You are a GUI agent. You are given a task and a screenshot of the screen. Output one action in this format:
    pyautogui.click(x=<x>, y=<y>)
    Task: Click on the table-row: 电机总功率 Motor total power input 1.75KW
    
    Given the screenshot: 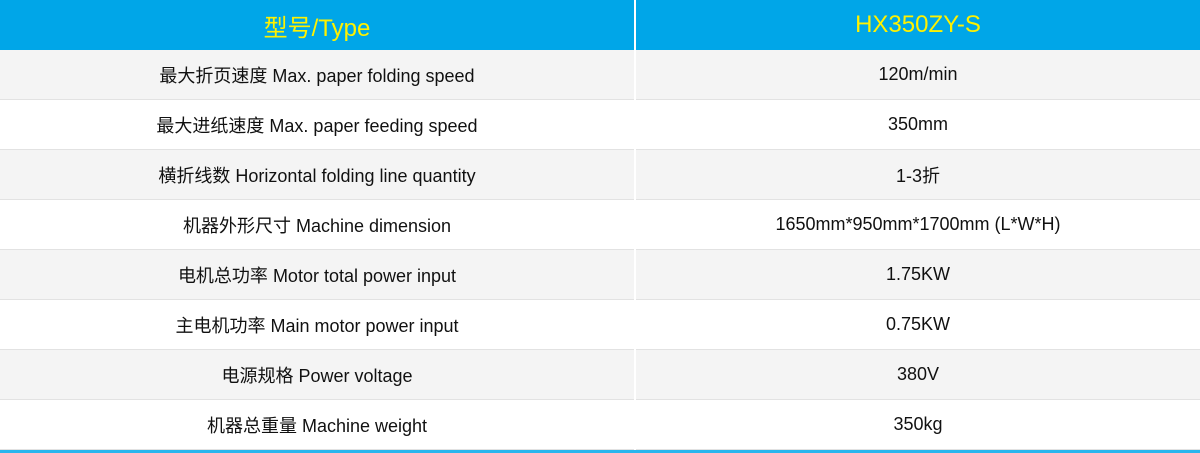 What is the action you would take?
    pyautogui.click(x=600, y=274)
    